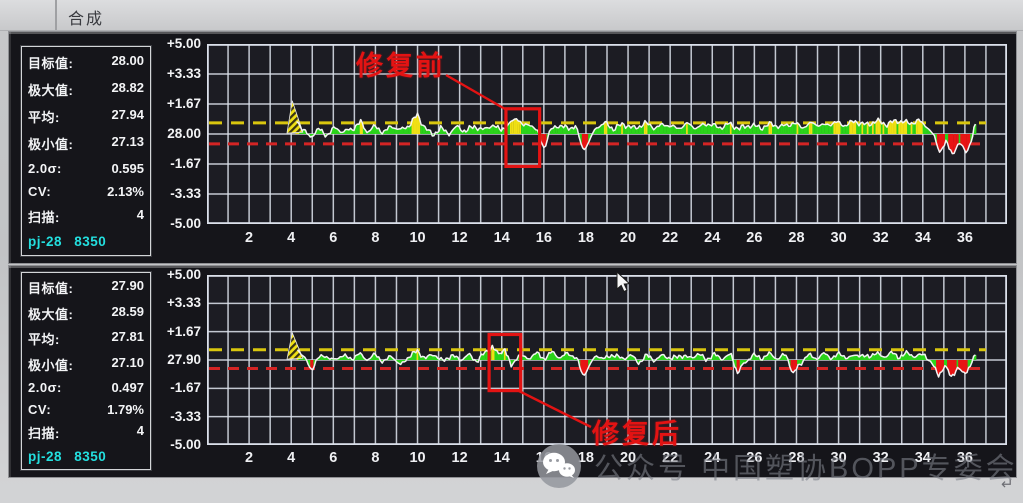 This screenshot has width=1023, height=503. I want to click on window-titlebar: 合成, so click(511, 15).